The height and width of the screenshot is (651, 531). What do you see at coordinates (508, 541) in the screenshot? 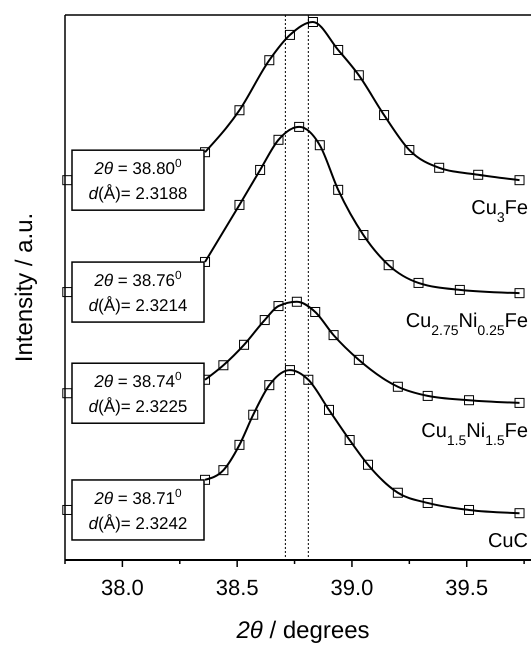
I see `series-label: CuC` at bounding box center [508, 541].